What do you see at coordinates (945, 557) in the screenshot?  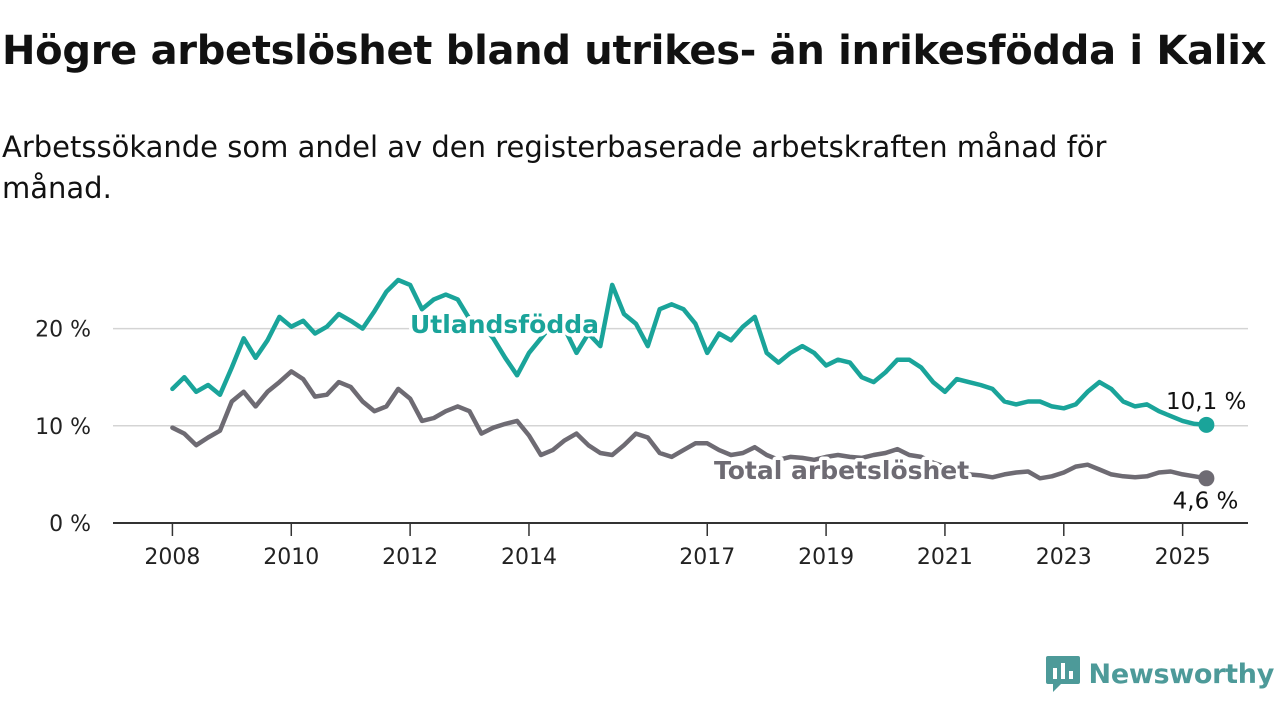 I see `x-tick-label: 2021` at bounding box center [945, 557].